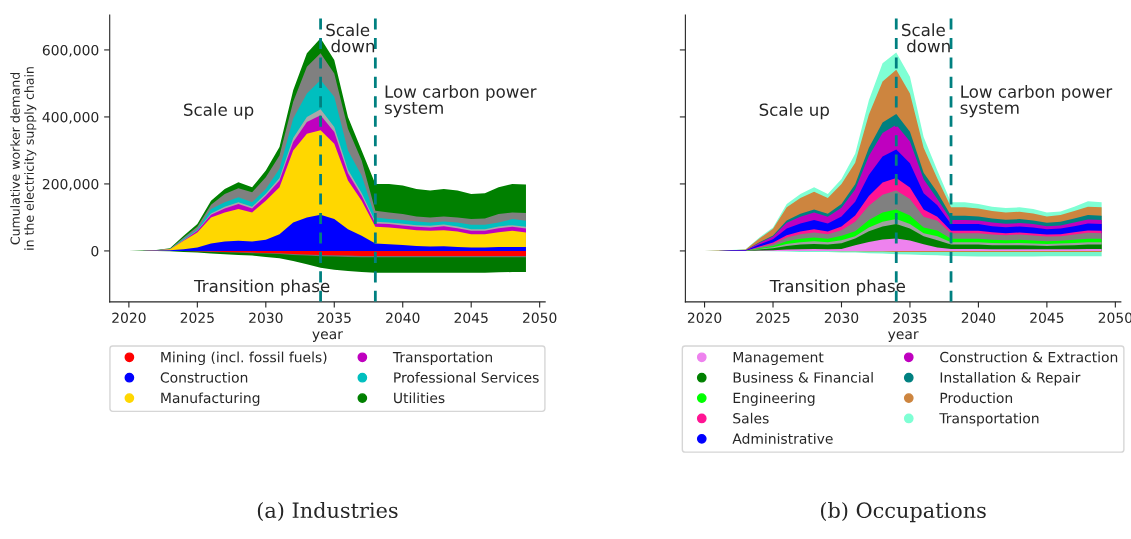 The image size is (1131, 539). I want to click on legend-label: Construction & Extraction, so click(1029, 357).